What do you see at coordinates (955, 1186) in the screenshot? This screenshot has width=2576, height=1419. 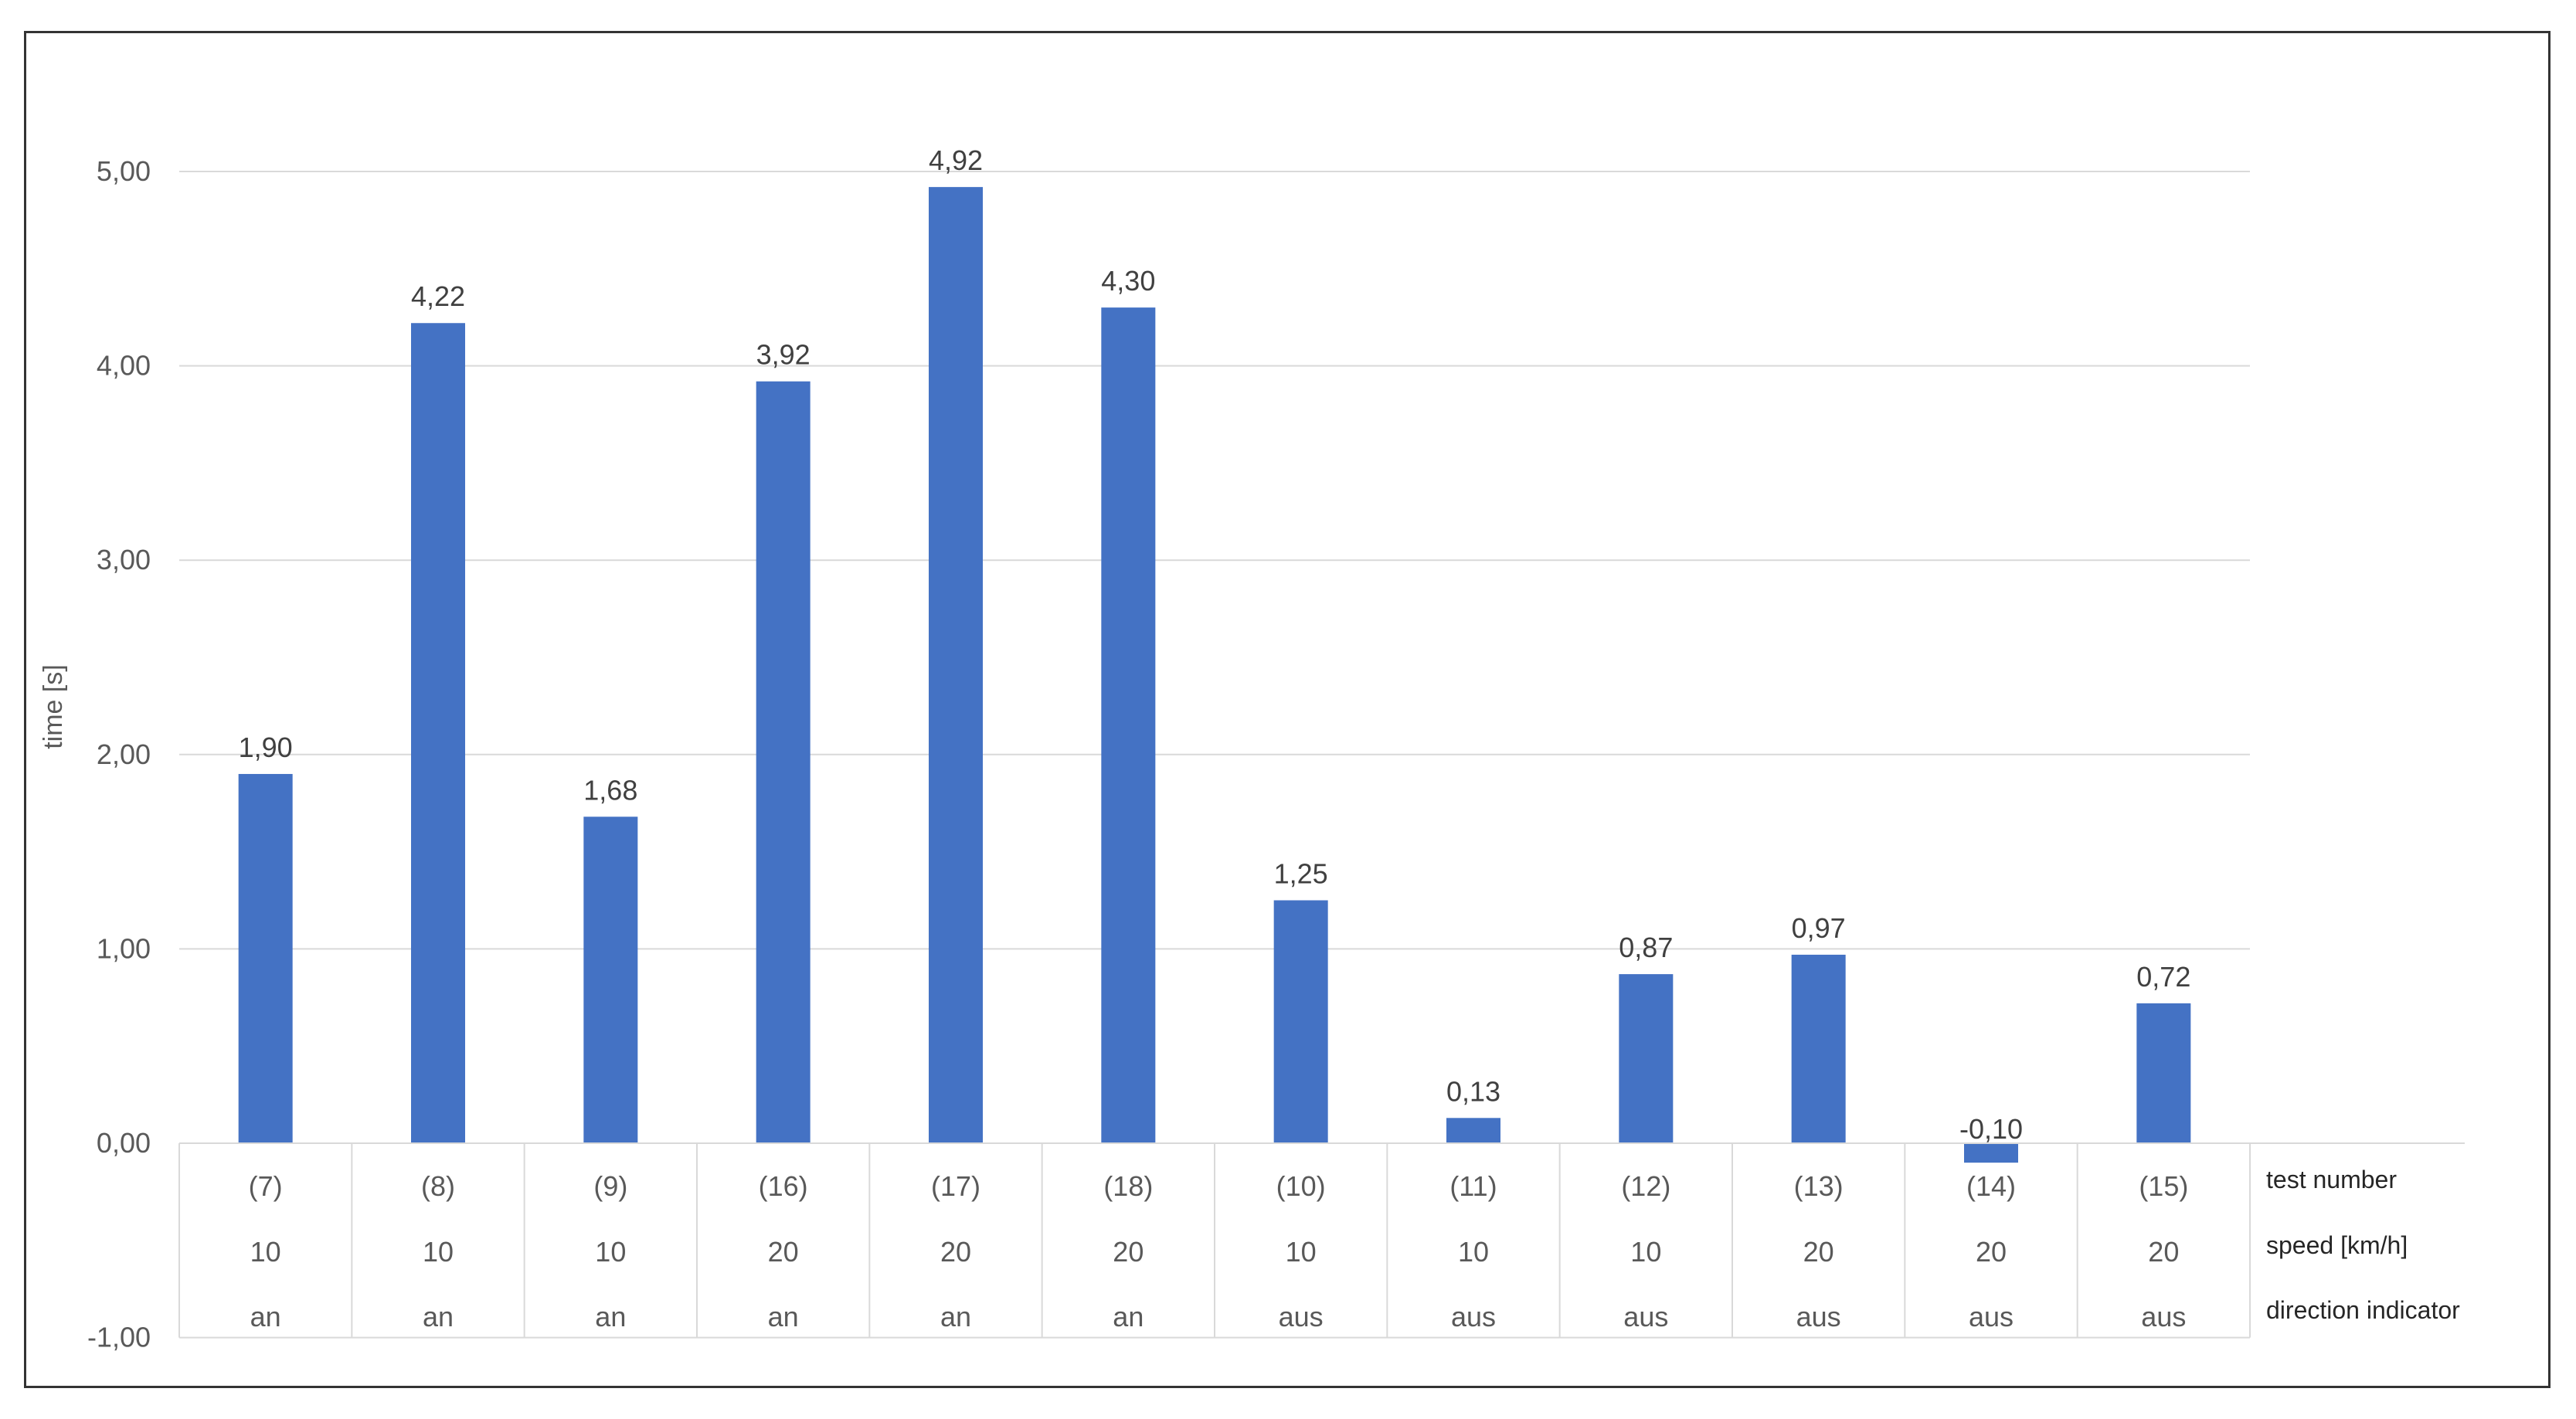 I see `category-test-number: (17)` at bounding box center [955, 1186].